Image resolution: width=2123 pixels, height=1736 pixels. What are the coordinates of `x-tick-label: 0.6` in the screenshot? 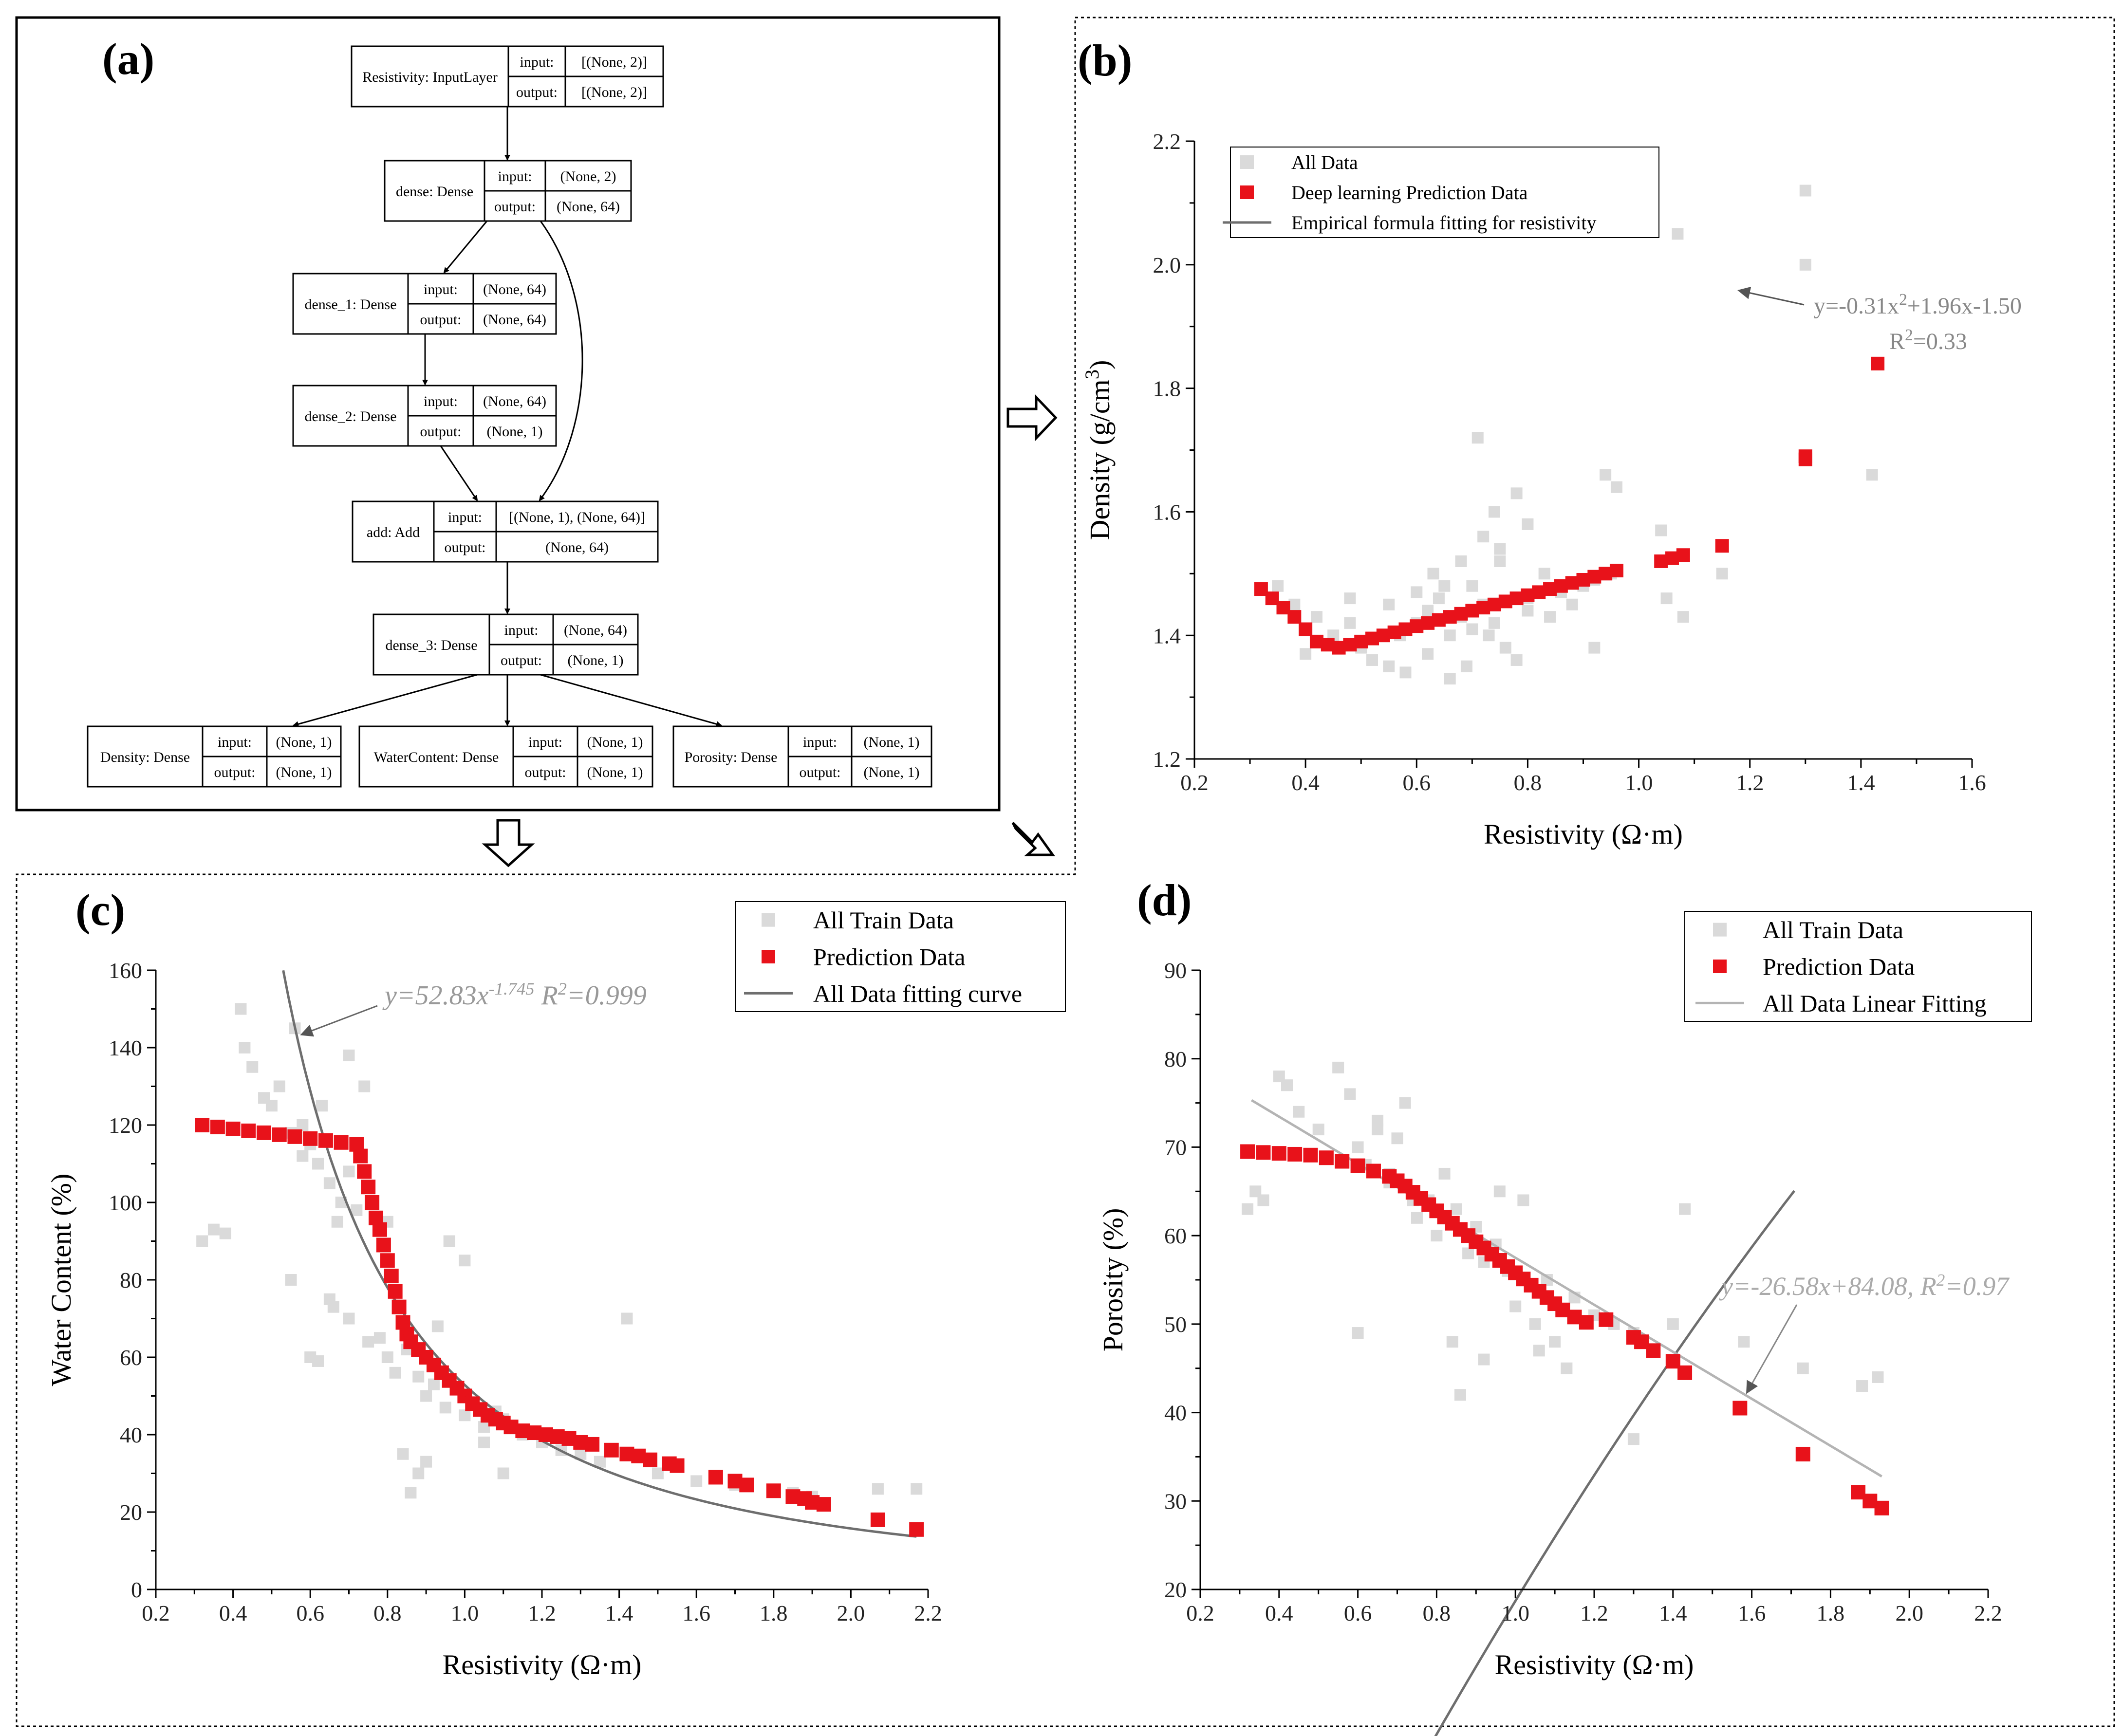 It's located at (1417, 782).